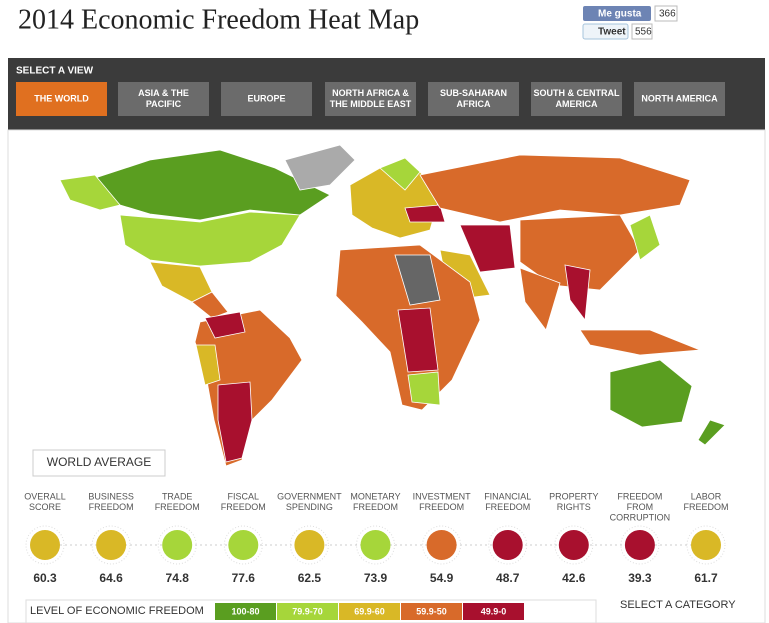  I want to click on view-tab-label: THE MIDDLE EAST, so click(371, 104).